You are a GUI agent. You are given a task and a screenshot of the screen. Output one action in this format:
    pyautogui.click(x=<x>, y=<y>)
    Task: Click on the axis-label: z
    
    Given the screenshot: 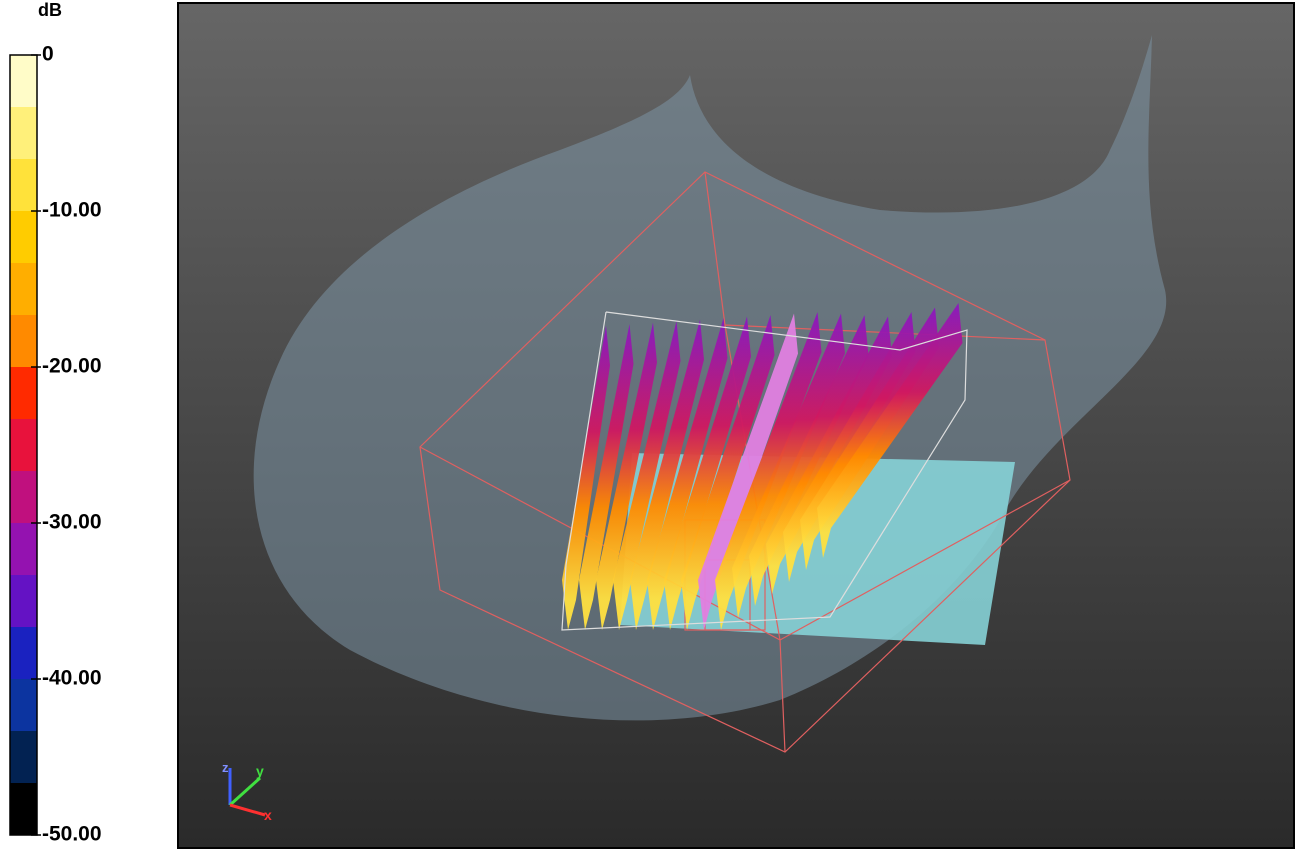 What is the action you would take?
    pyautogui.click(x=225, y=767)
    